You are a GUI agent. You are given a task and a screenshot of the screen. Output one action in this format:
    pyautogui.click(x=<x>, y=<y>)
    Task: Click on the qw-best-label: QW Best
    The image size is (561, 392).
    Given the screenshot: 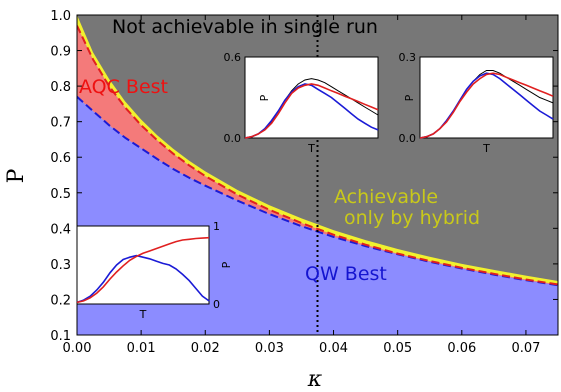 What is the action you would take?
    pyautogui.click(x=346, y=274)
    